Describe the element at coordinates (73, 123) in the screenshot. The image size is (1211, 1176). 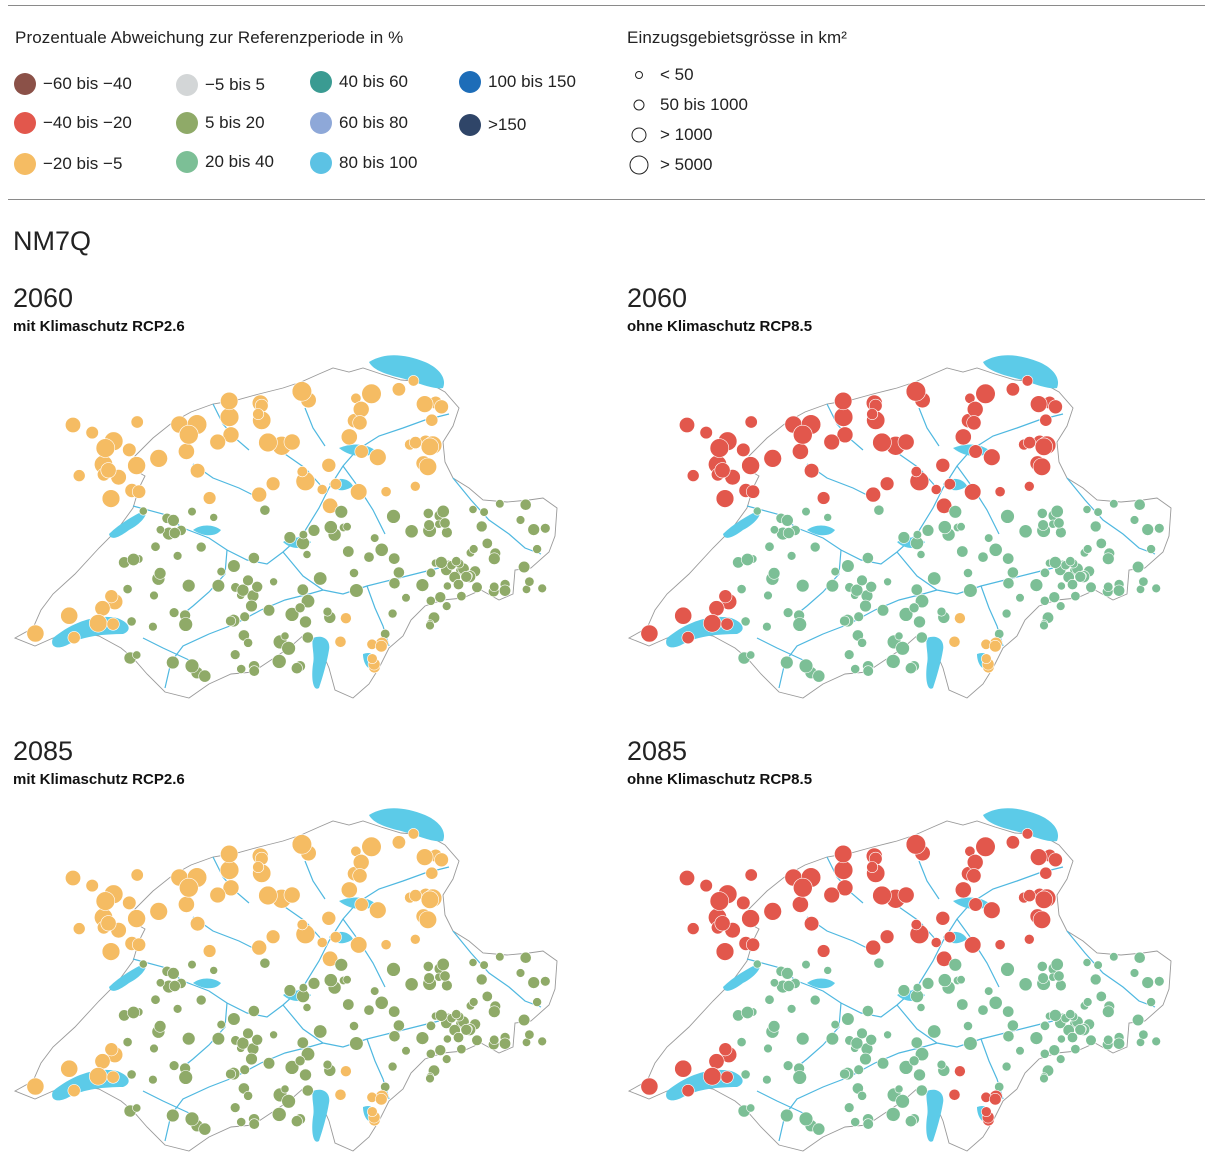
I see `legend-item-class-2: −40 bis −20` at that location.